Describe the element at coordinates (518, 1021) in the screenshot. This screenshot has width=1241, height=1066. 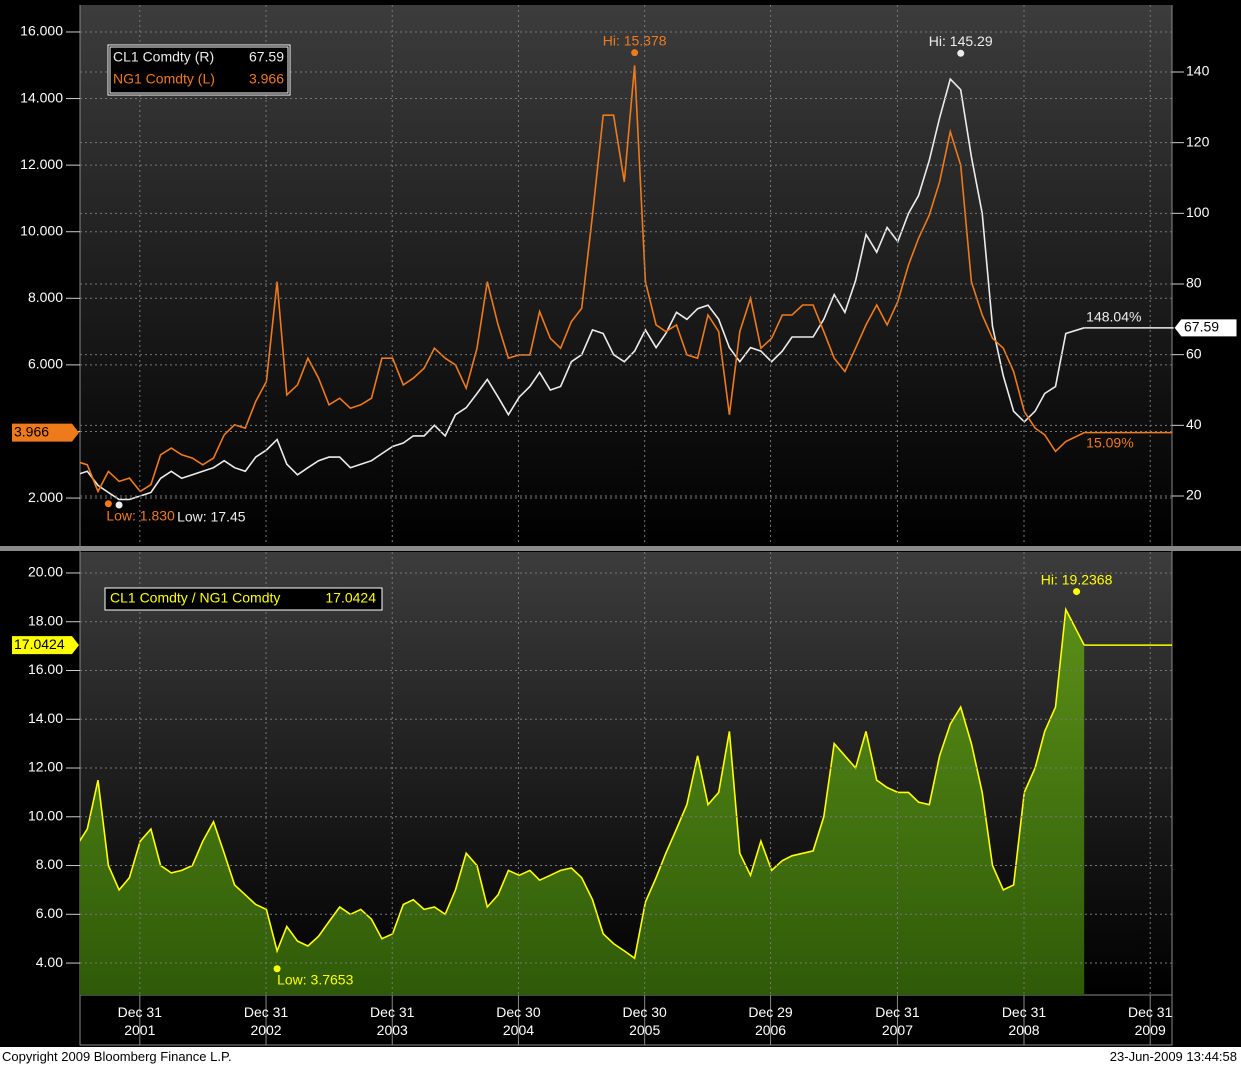
I see `x-tick-label: Dec 30 2004` at that location.